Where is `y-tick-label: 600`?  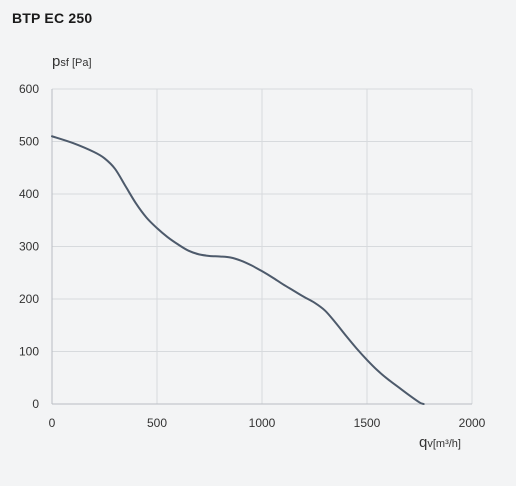
y-tick-label: 600 is located at coordinates (29, 89).